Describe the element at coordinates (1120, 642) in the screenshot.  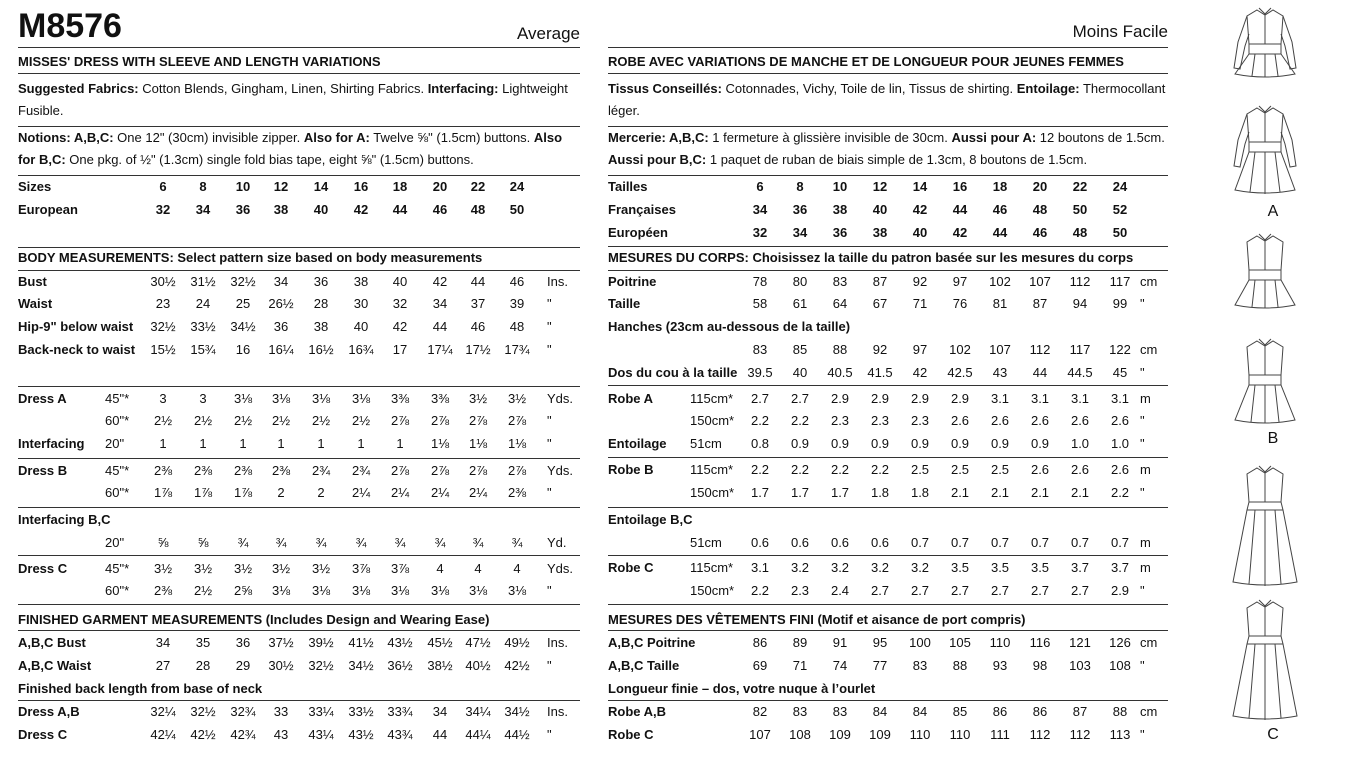
I see `cell: 126` at that location.